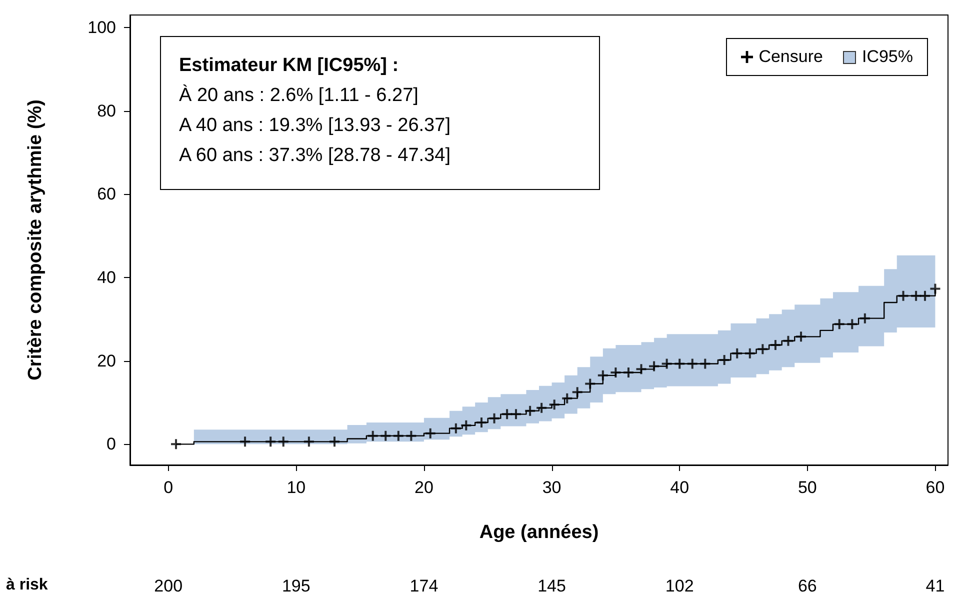 The height and width of the screenshot is (596, 954). Describe the element at coordinates (552, 487) in the screenshot. I see `x-tick-label: 30` at that location.